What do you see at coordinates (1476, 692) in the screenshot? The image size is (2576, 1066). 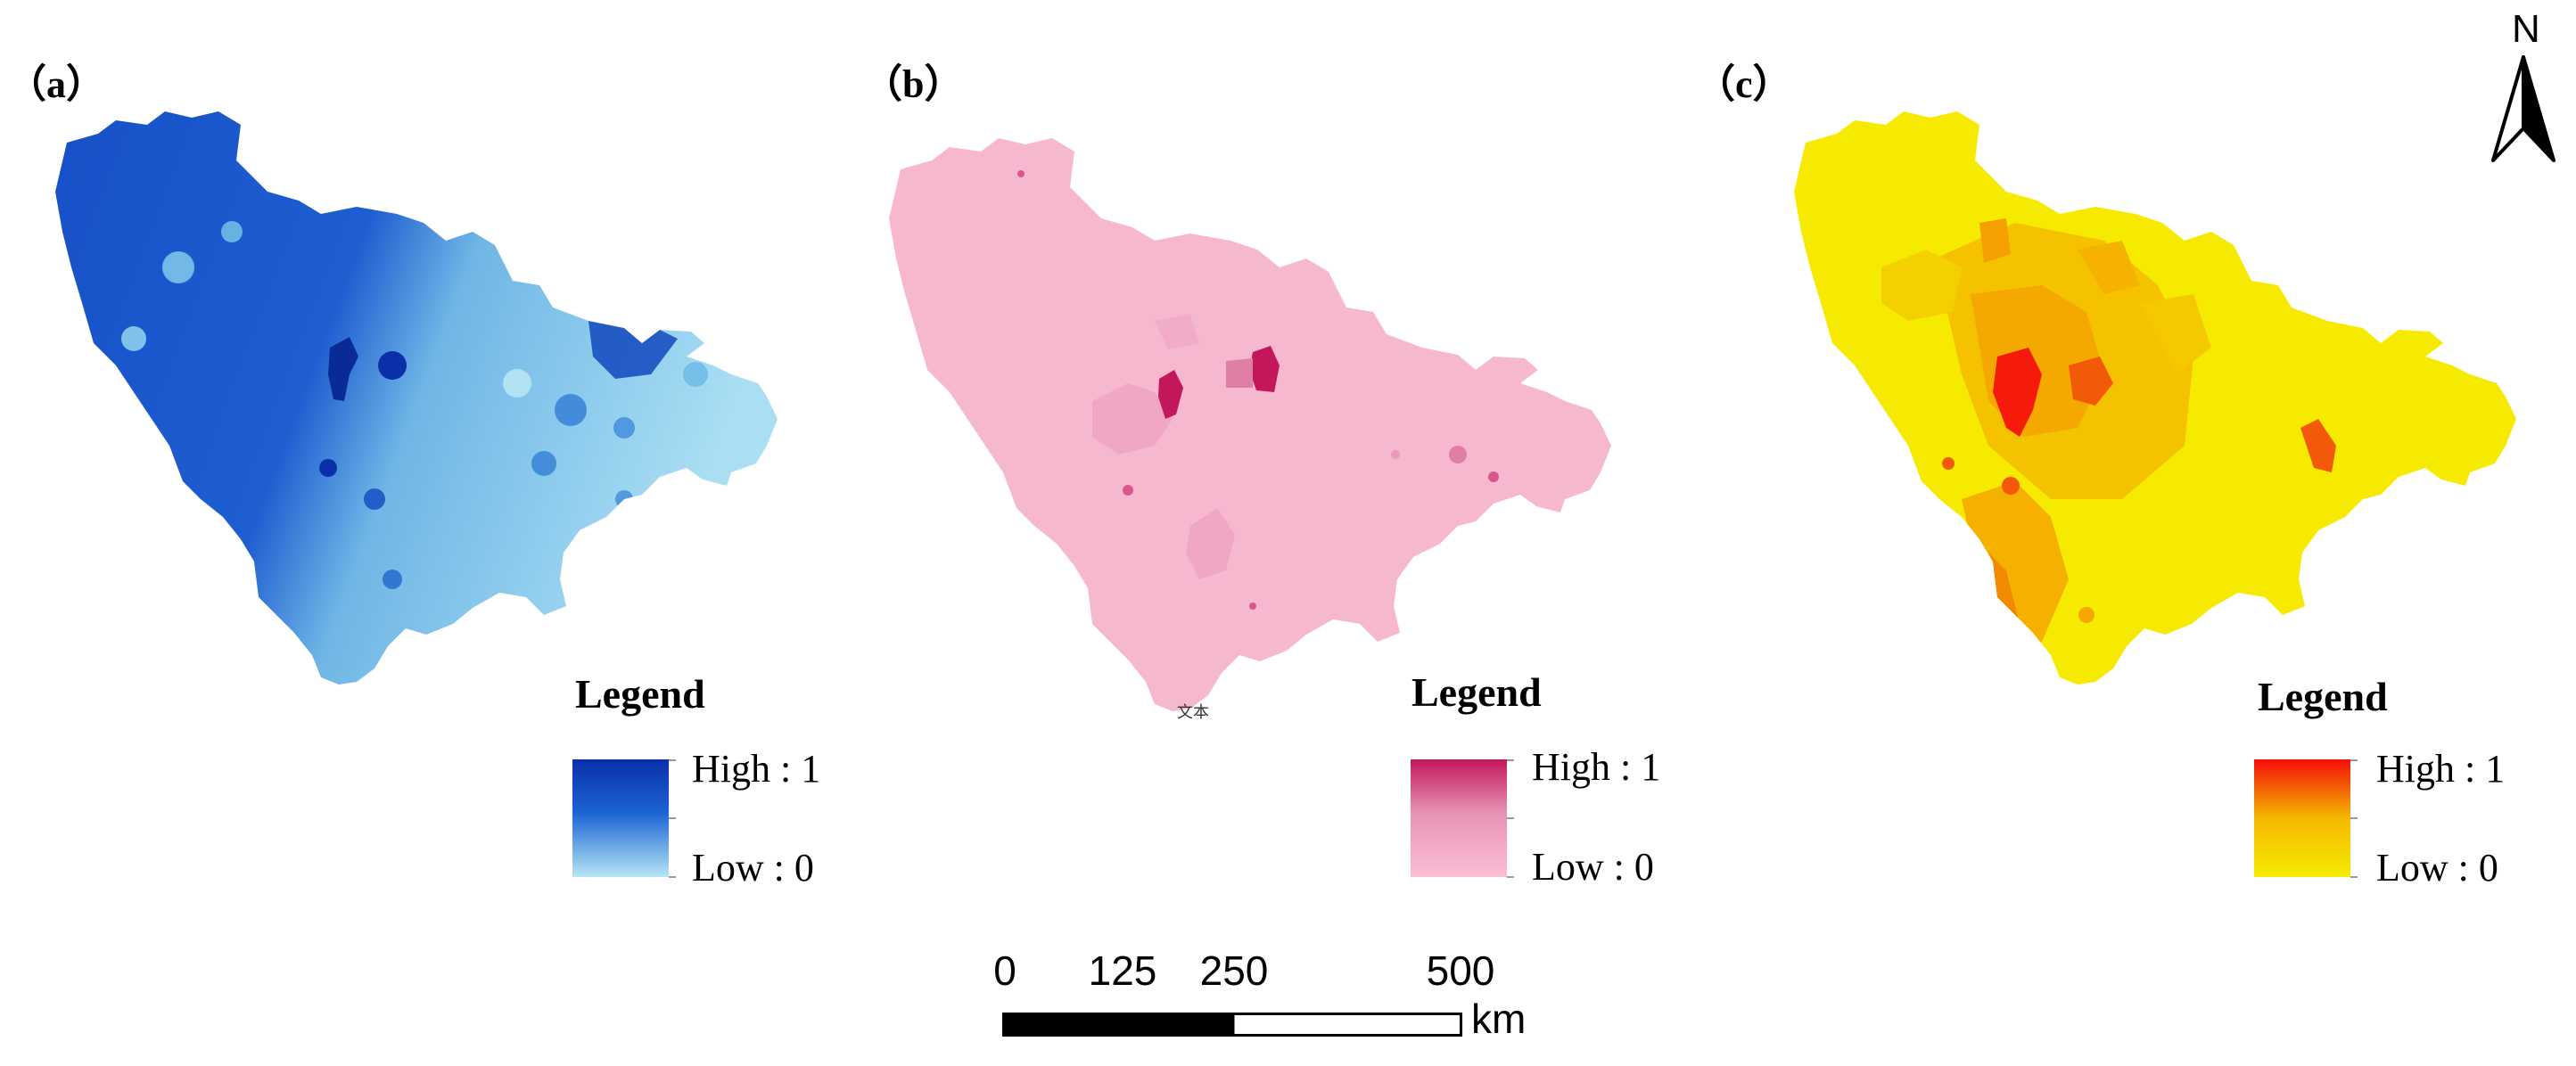 I see `legend-title-b: Legend` at bounding box center [1476, 692].